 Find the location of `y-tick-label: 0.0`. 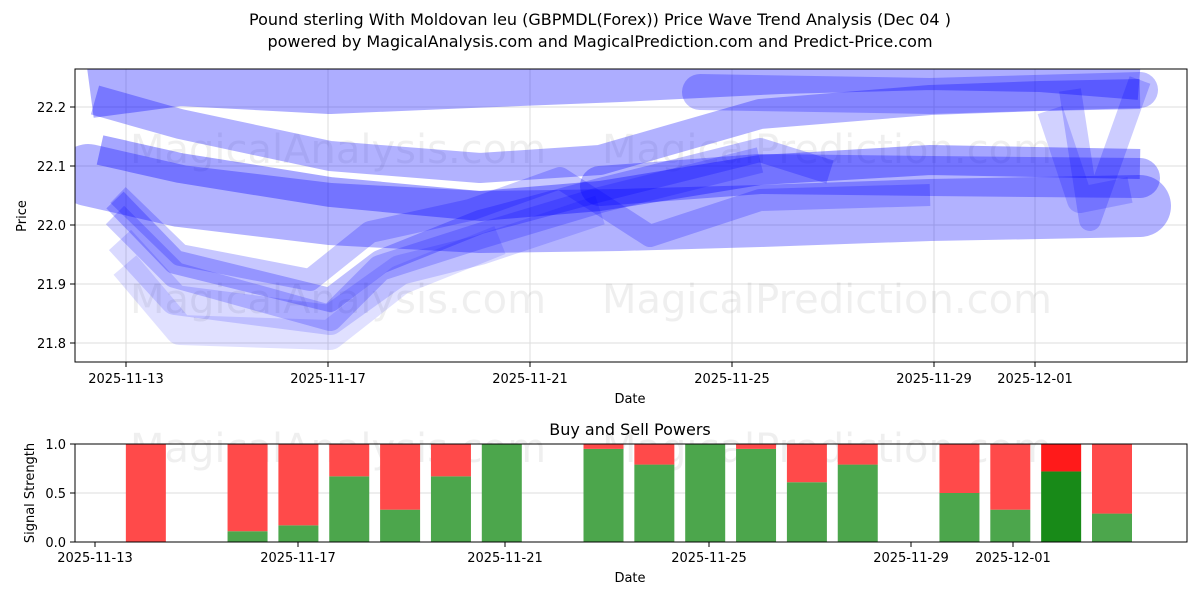

y-tick-label: 0.0 is located at coordinates (55, 543).